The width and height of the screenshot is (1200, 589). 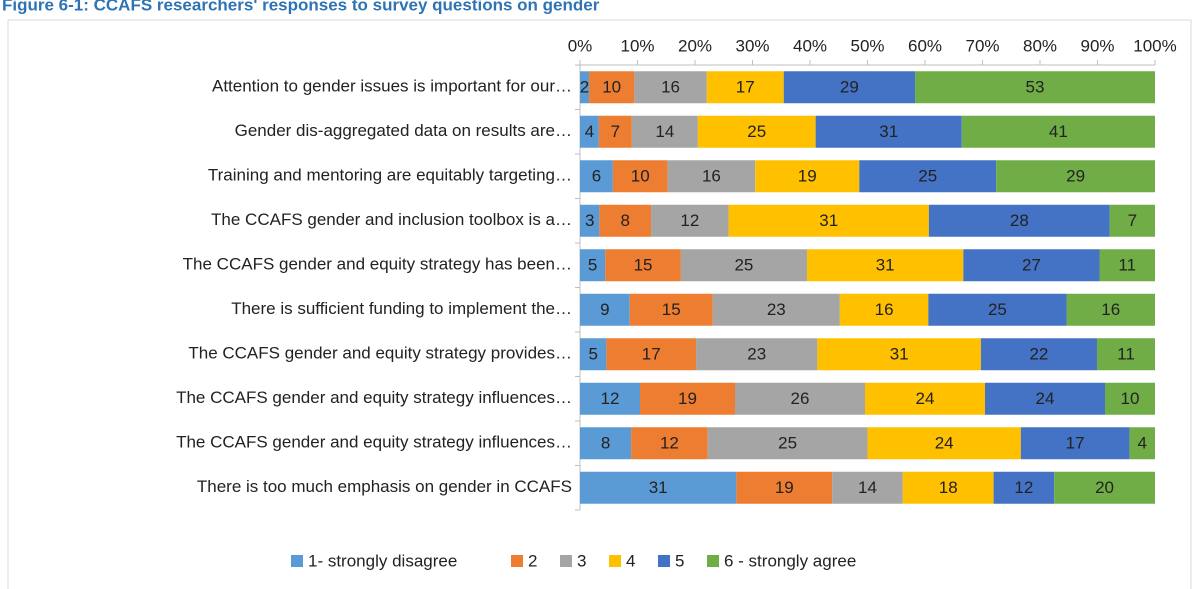 What do you see at coordinates (982, 45) in the screenshot?
I see `x-tick-label: 70%` at bounding box center [982, 45].